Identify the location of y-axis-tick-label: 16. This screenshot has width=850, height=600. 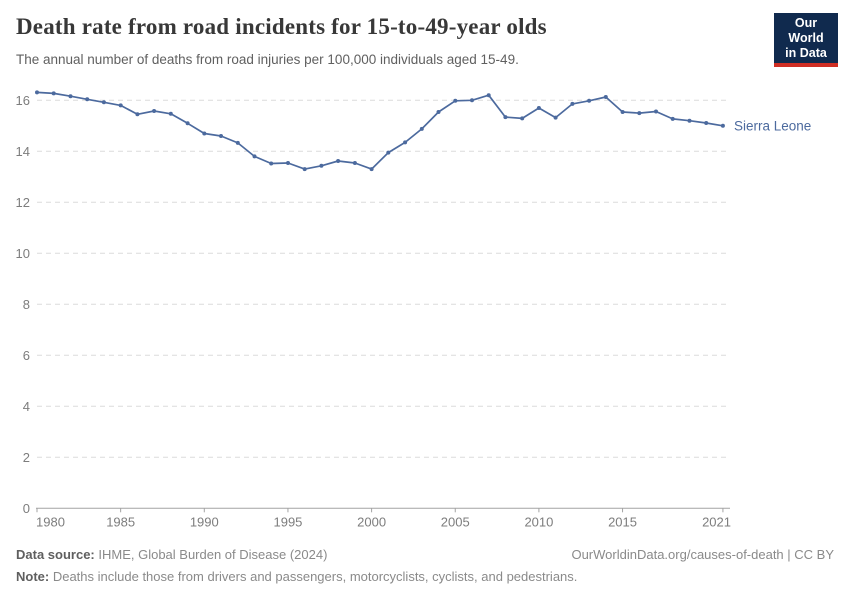
(23, 100).